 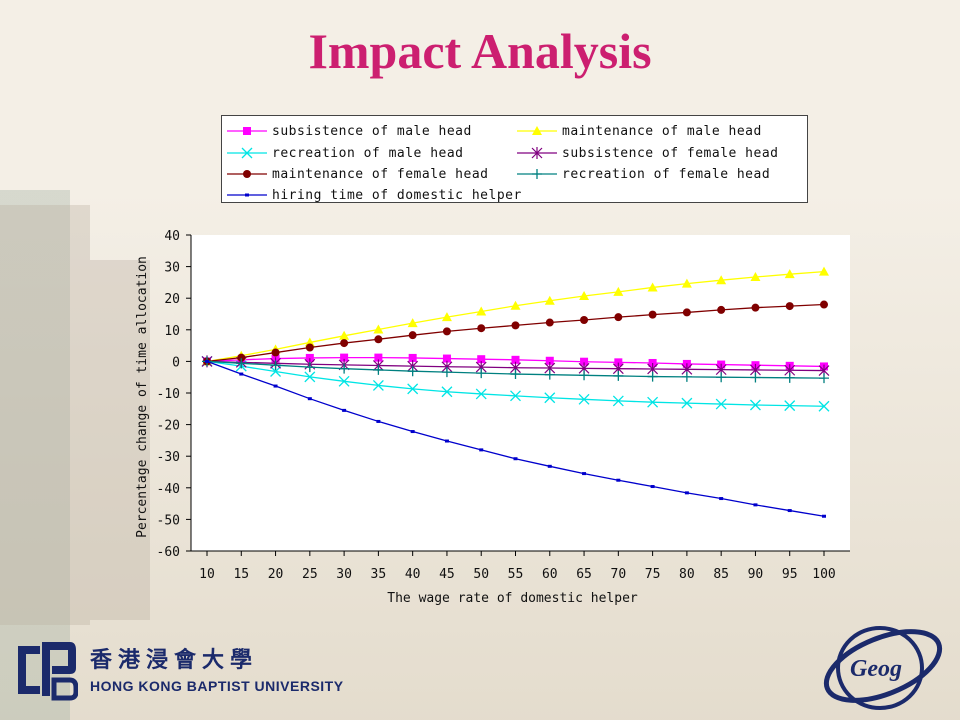 What do you see at coordinates (653, 574) in the screenshot?
I see `x-tick-label: 75` at bounding box center [653, 574].